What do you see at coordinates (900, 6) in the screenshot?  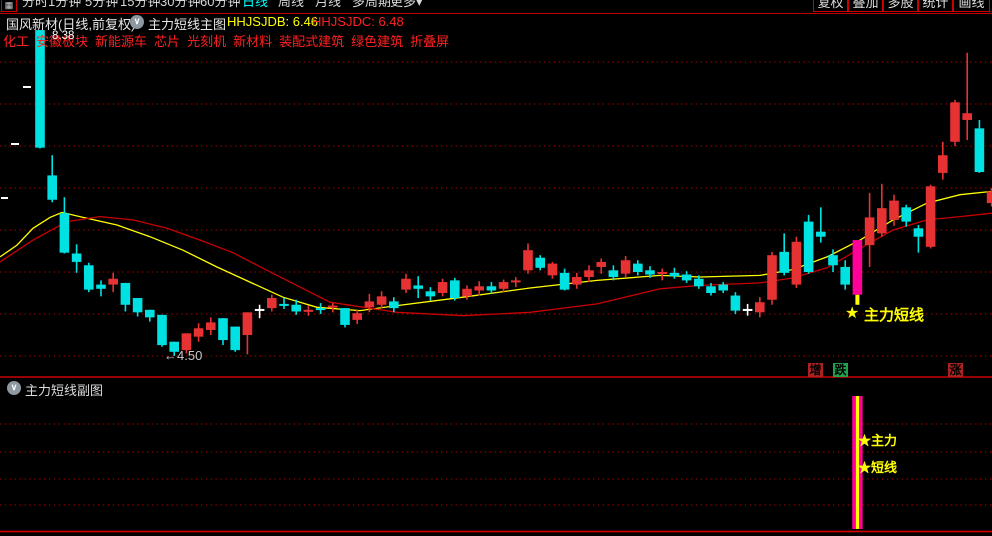 I see `toolbar-button-2: 多股` at bounding box center [900, 6].